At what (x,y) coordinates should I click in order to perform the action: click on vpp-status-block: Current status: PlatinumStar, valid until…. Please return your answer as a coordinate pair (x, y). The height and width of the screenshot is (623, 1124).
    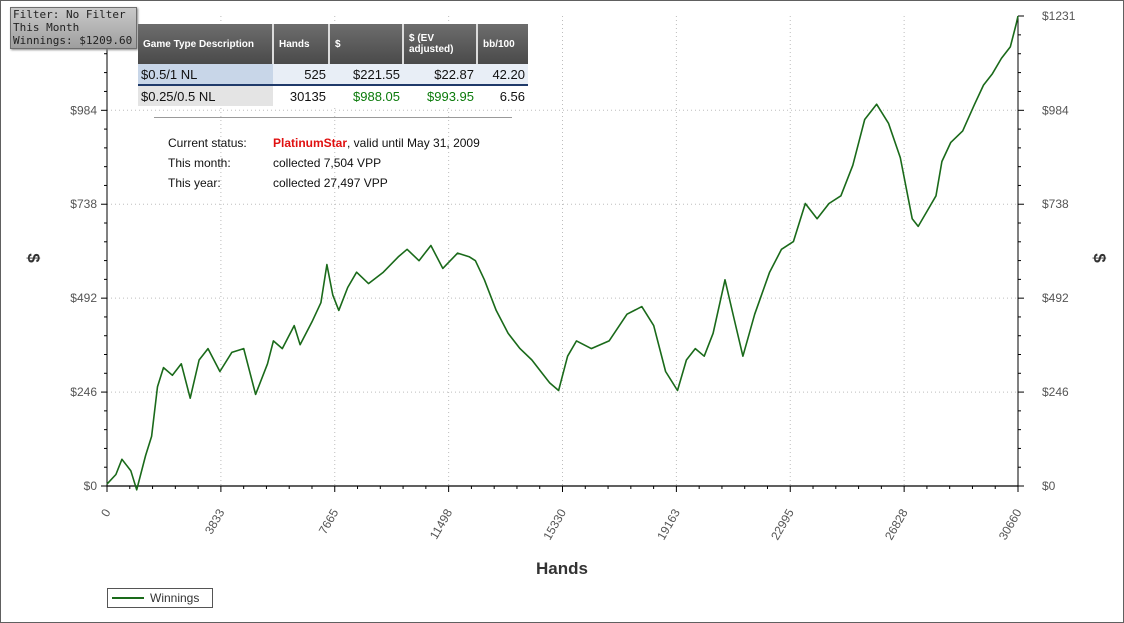
    Looking at the image, I should click on (324, 166).